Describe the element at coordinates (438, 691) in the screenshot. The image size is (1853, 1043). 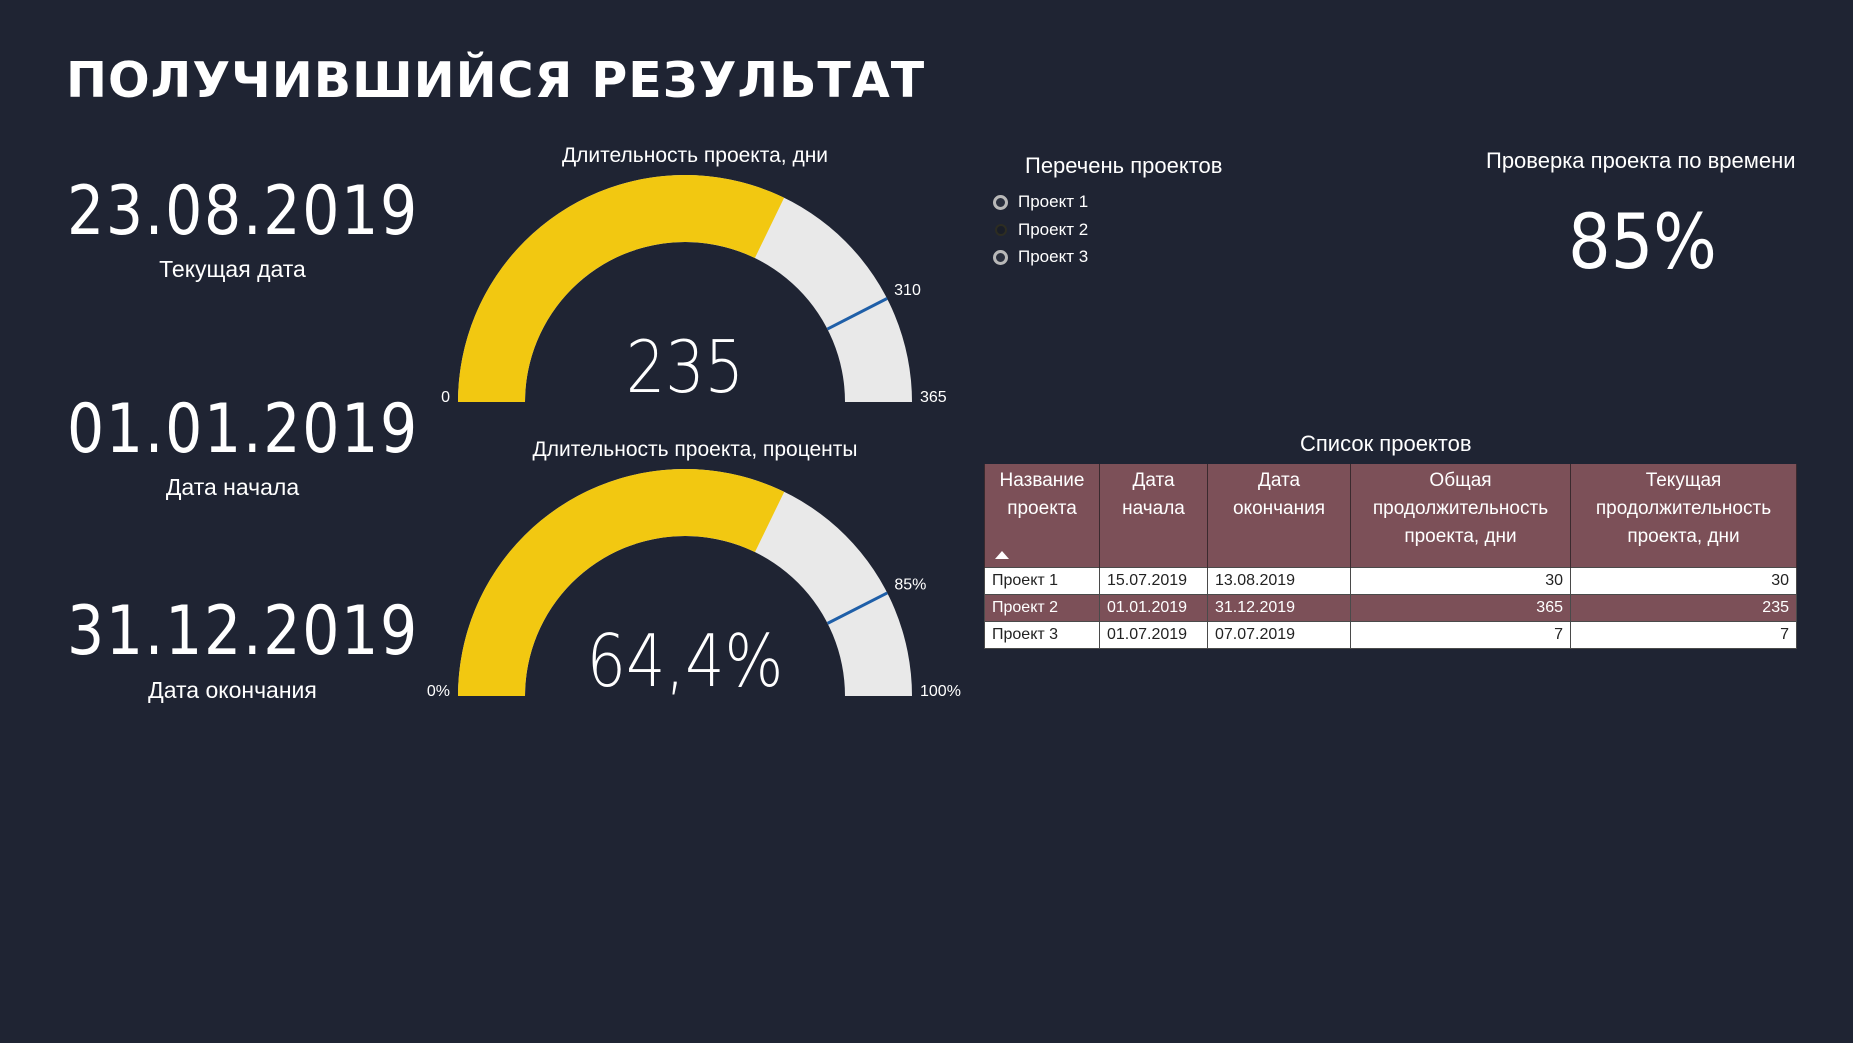
I see `gauge-percent-min-label: 0%` at that location.